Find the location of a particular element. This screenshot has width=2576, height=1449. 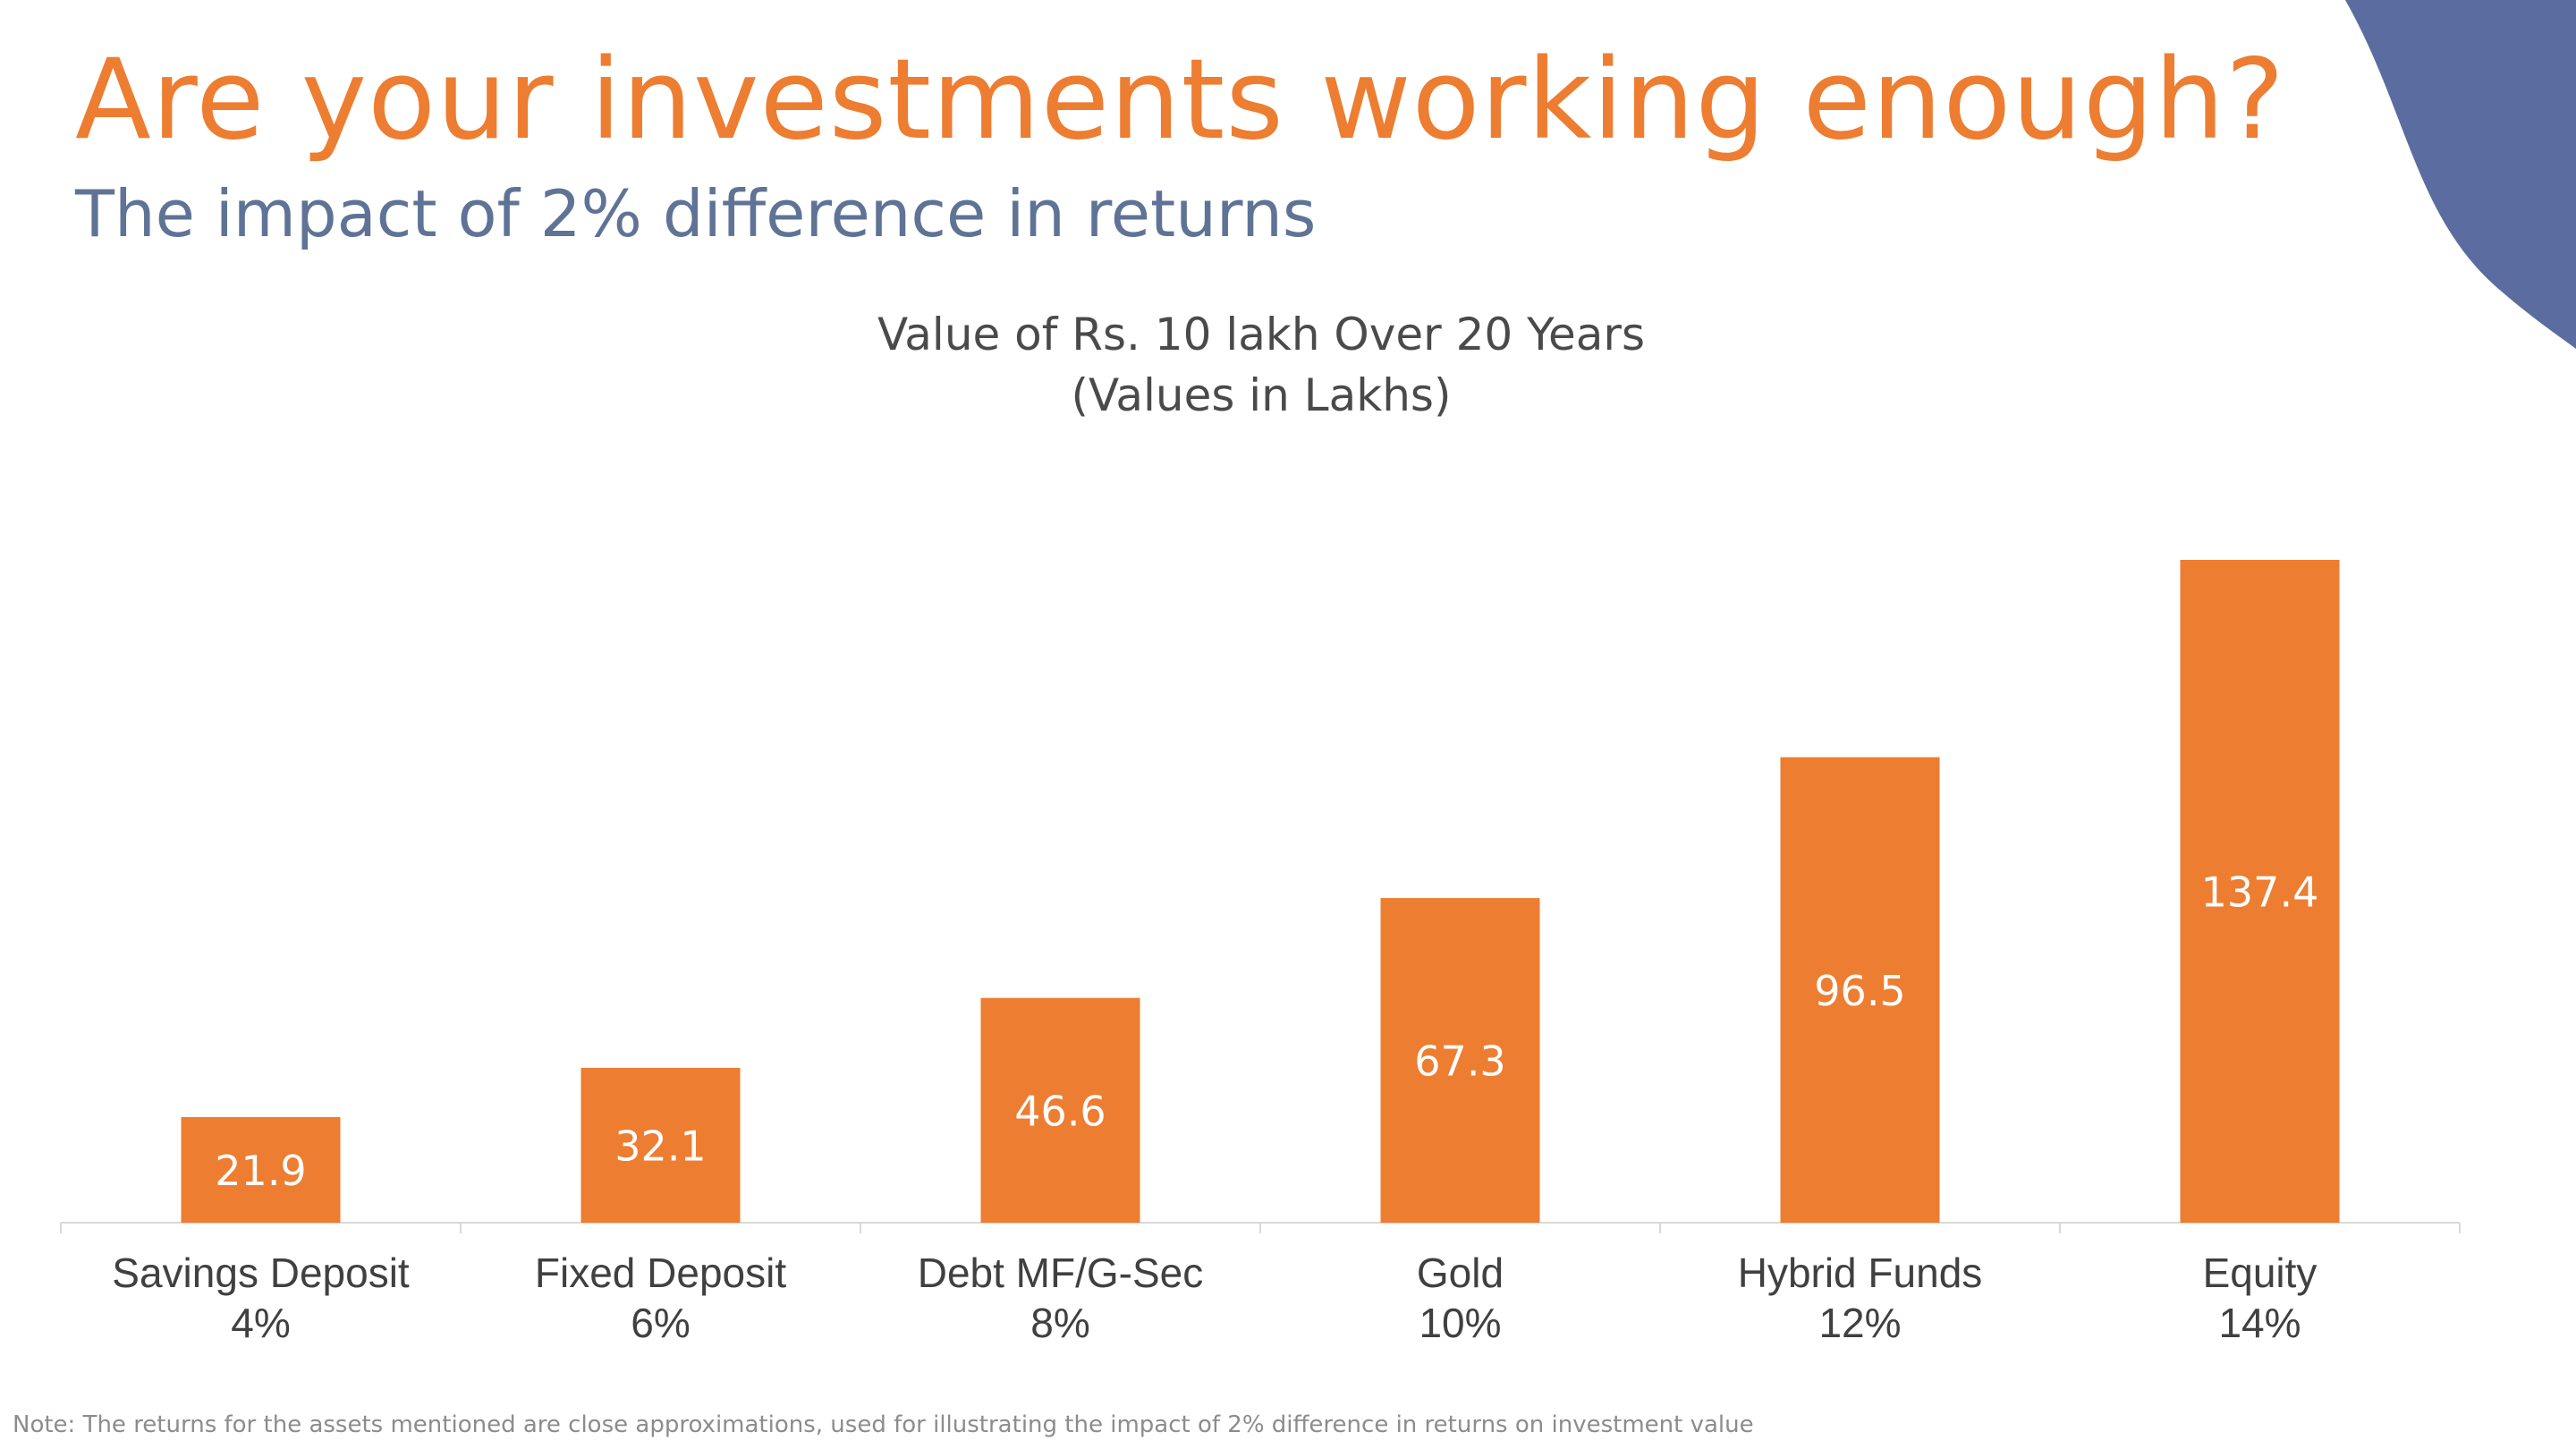

bar-value-label: 96.5 is located at coordinates (1859, 991).